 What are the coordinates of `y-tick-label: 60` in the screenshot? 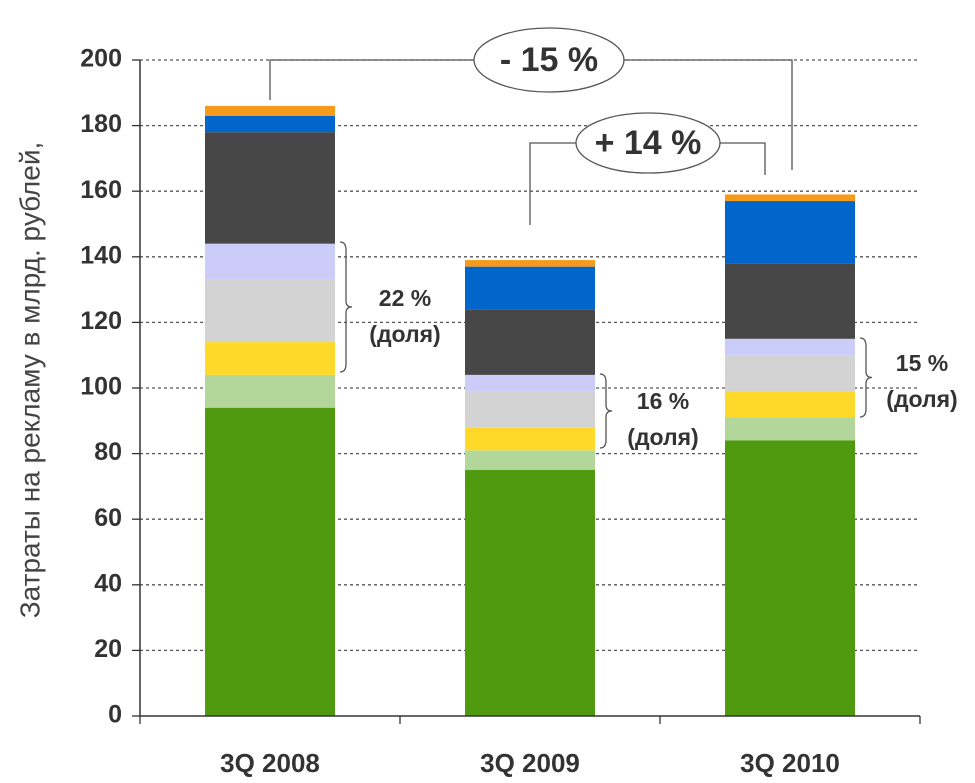 It's located at (108, 518).